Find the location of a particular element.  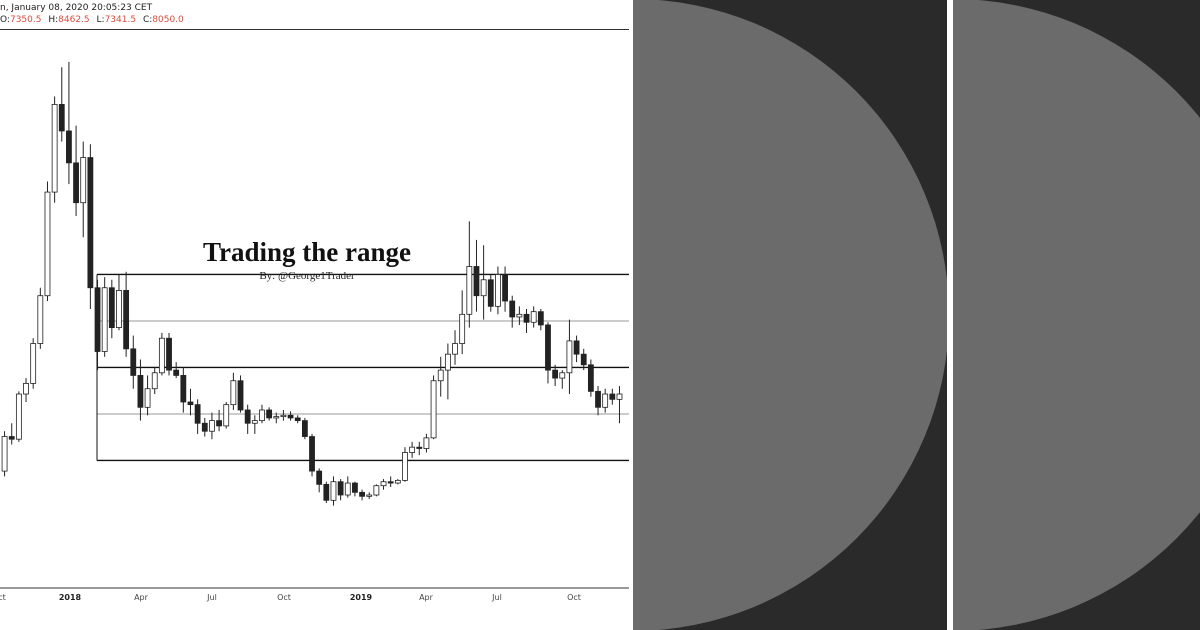

open-value: 7350.5 is located at coordinates (25, 20).